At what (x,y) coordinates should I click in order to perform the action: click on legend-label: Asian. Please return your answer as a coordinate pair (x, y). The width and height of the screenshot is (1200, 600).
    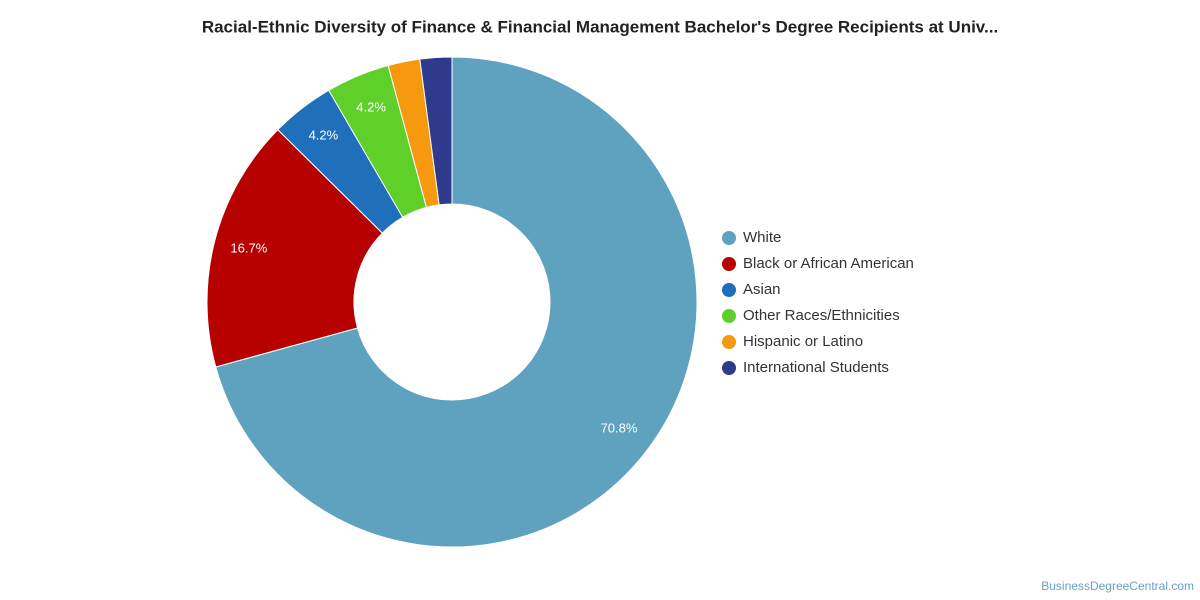
    Looking at the image, I should click on (762, 289).